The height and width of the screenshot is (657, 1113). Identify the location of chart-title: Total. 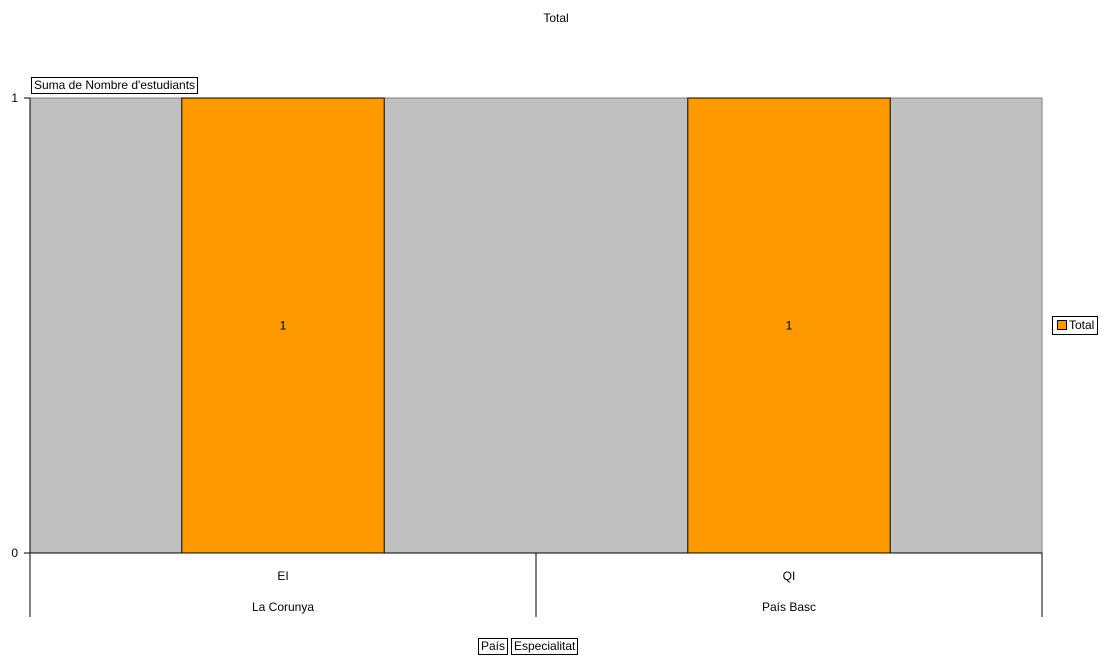
(555, 18).